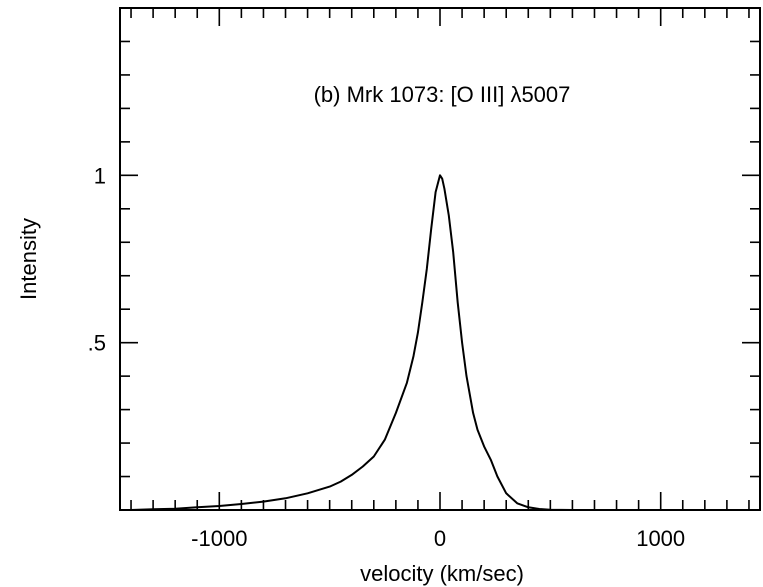  I want to click on chart-title: (b) Mrk 1073: [O III] λ5007, so click(442, 94).